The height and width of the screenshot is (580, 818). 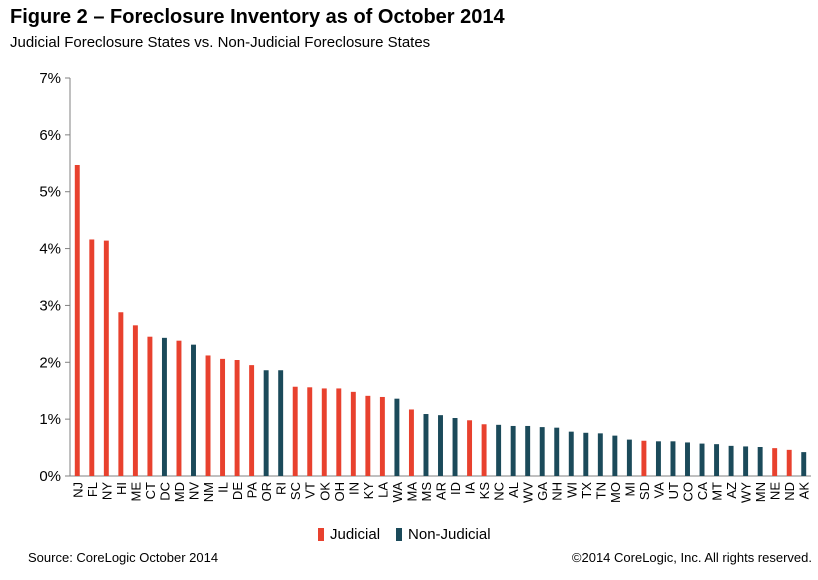 I want to click on x-tick-label: MI, so click(x=629, y=489).